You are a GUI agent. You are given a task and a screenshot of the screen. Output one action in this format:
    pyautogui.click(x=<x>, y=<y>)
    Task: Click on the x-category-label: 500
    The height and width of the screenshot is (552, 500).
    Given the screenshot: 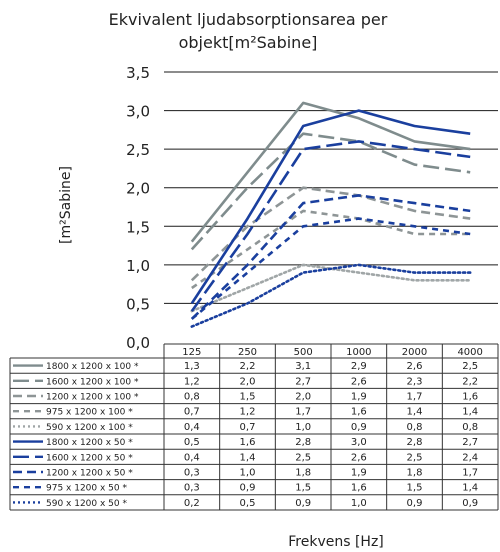 What is the action you would take?
    pyautogui.click(x=303, y=352)
    